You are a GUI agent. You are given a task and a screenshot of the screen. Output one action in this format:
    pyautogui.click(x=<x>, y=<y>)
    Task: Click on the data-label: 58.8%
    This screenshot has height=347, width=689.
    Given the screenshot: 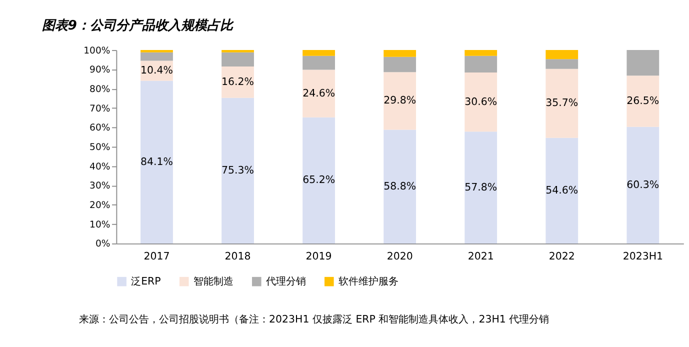 What is the action you would take?
    pyautogui.click(x=400, y=186)
    